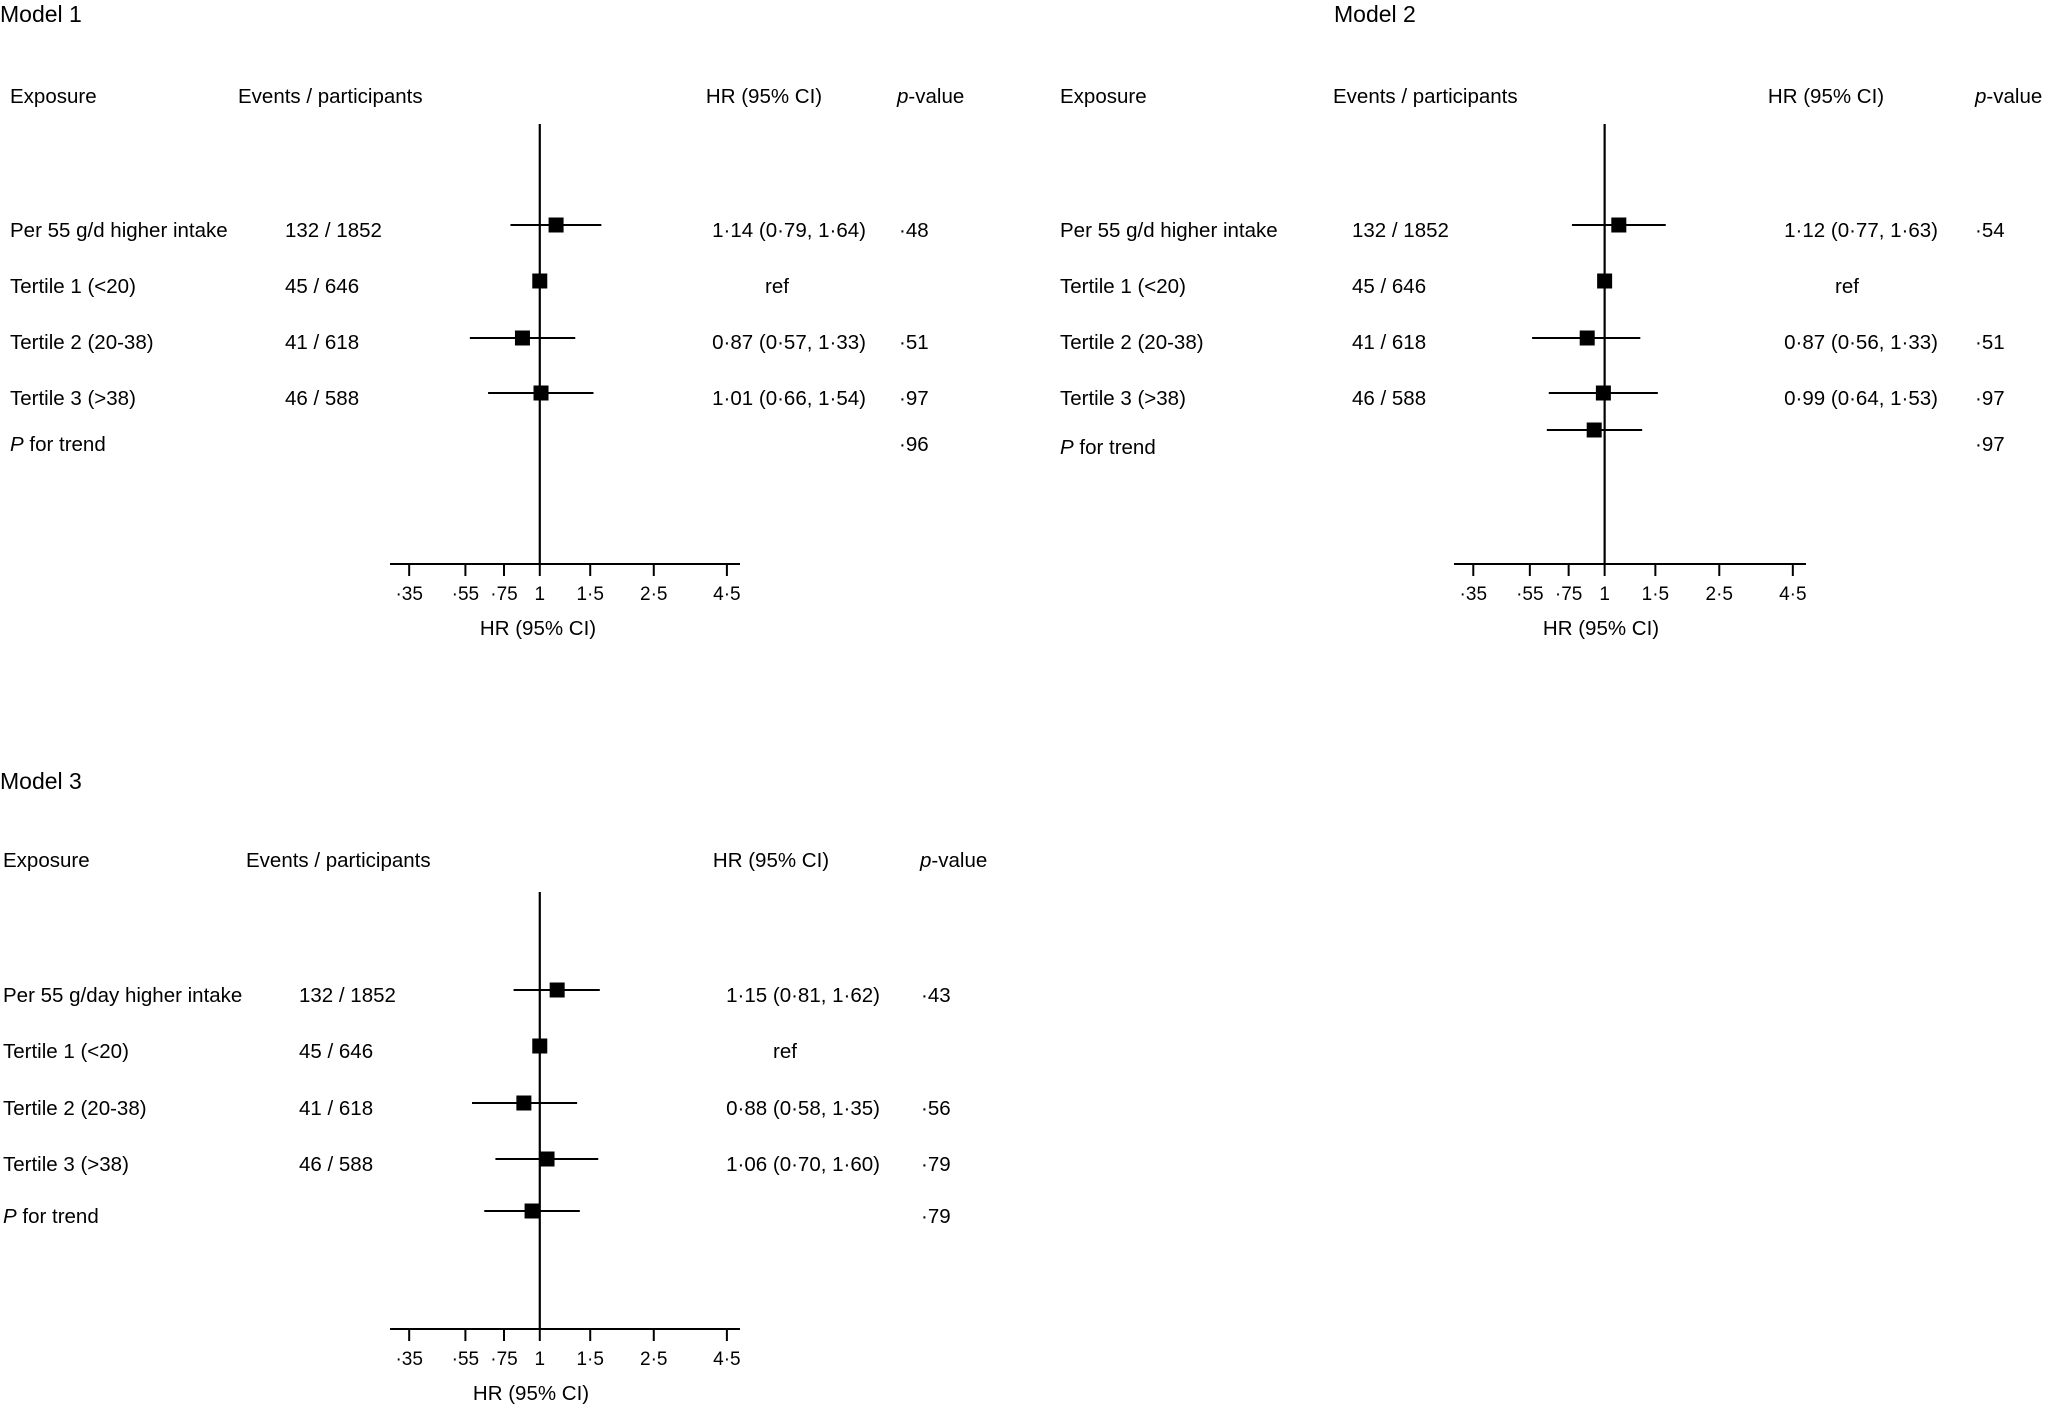  What do you see at coordinates (1861, 230) in the screenshot?
I see `row-hr: 1·12 (0·77, 1·63)` at bounding box center [1861, 230].